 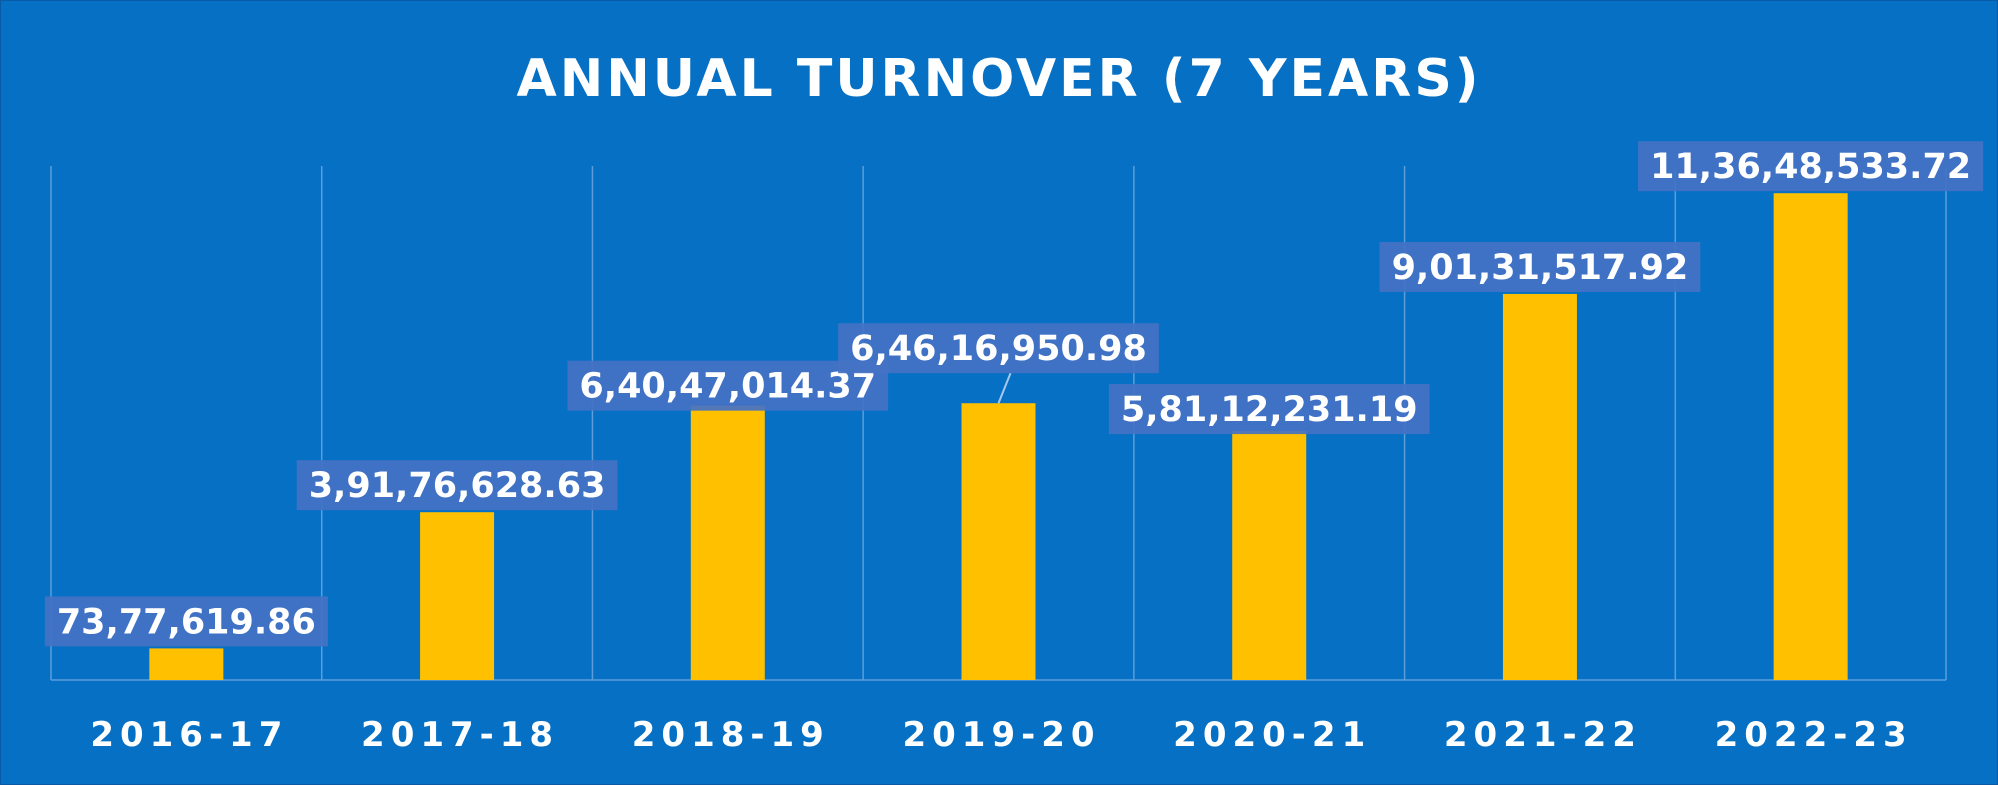 I want to click on data-label-value: 3,91,76,628.63, so click(x=457, y=486).